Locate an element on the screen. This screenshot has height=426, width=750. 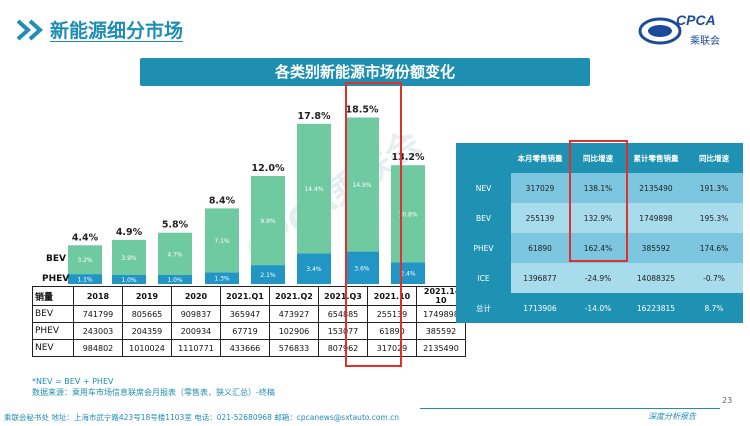
phev-data-label: 1.1% is located at coordinates (85, 280).